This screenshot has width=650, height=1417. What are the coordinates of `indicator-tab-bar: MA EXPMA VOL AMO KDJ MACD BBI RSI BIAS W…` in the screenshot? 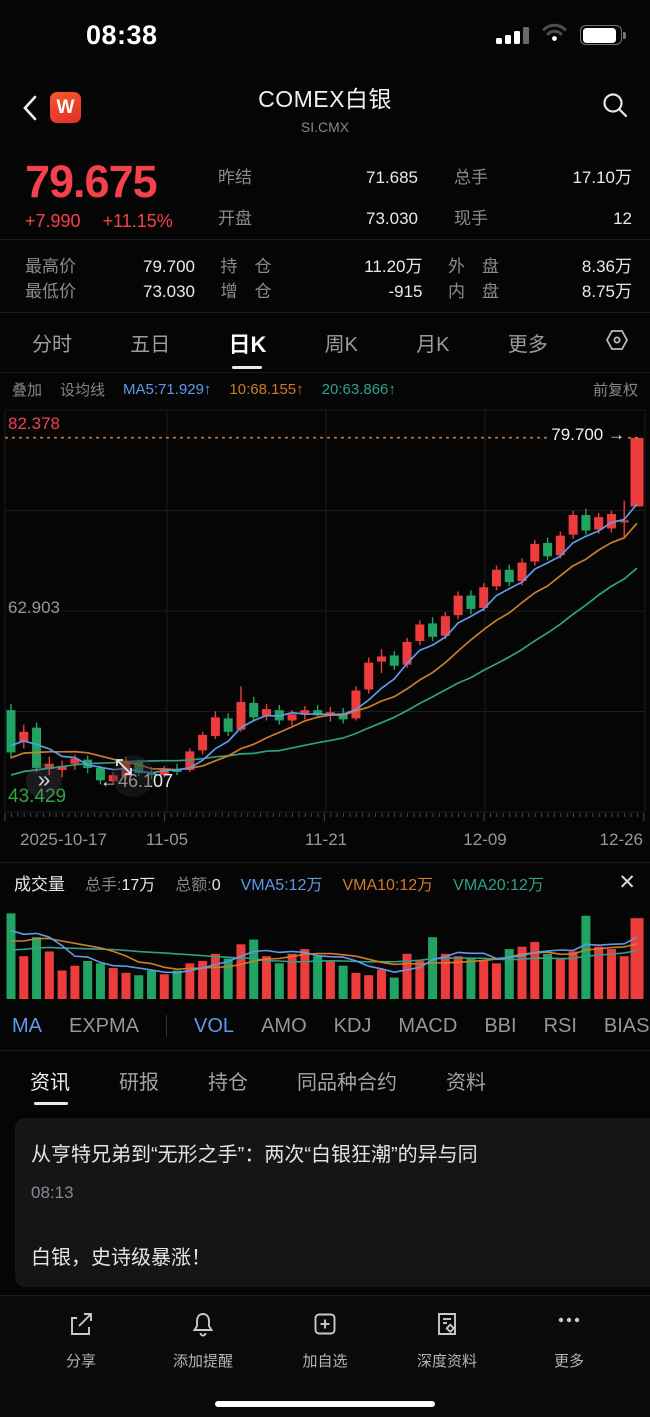 It's located at (325, 1026).